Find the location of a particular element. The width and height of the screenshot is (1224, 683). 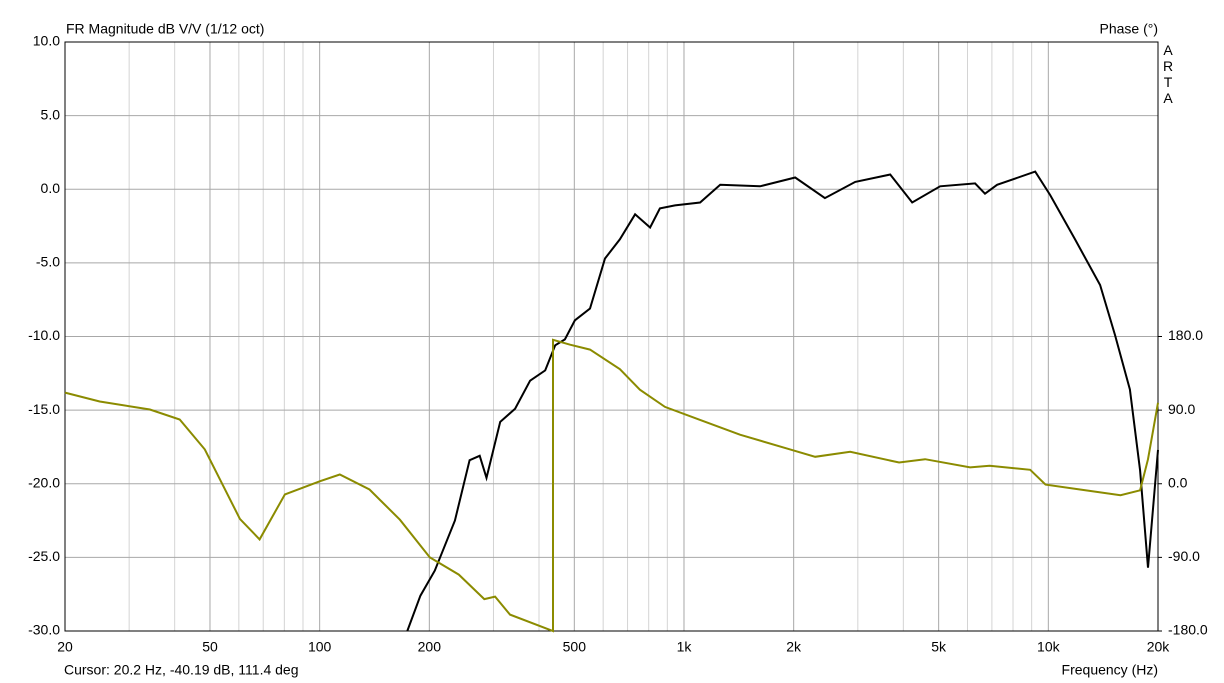

y2-tick-label: -180.0 is located at coordinates (1188, 630).